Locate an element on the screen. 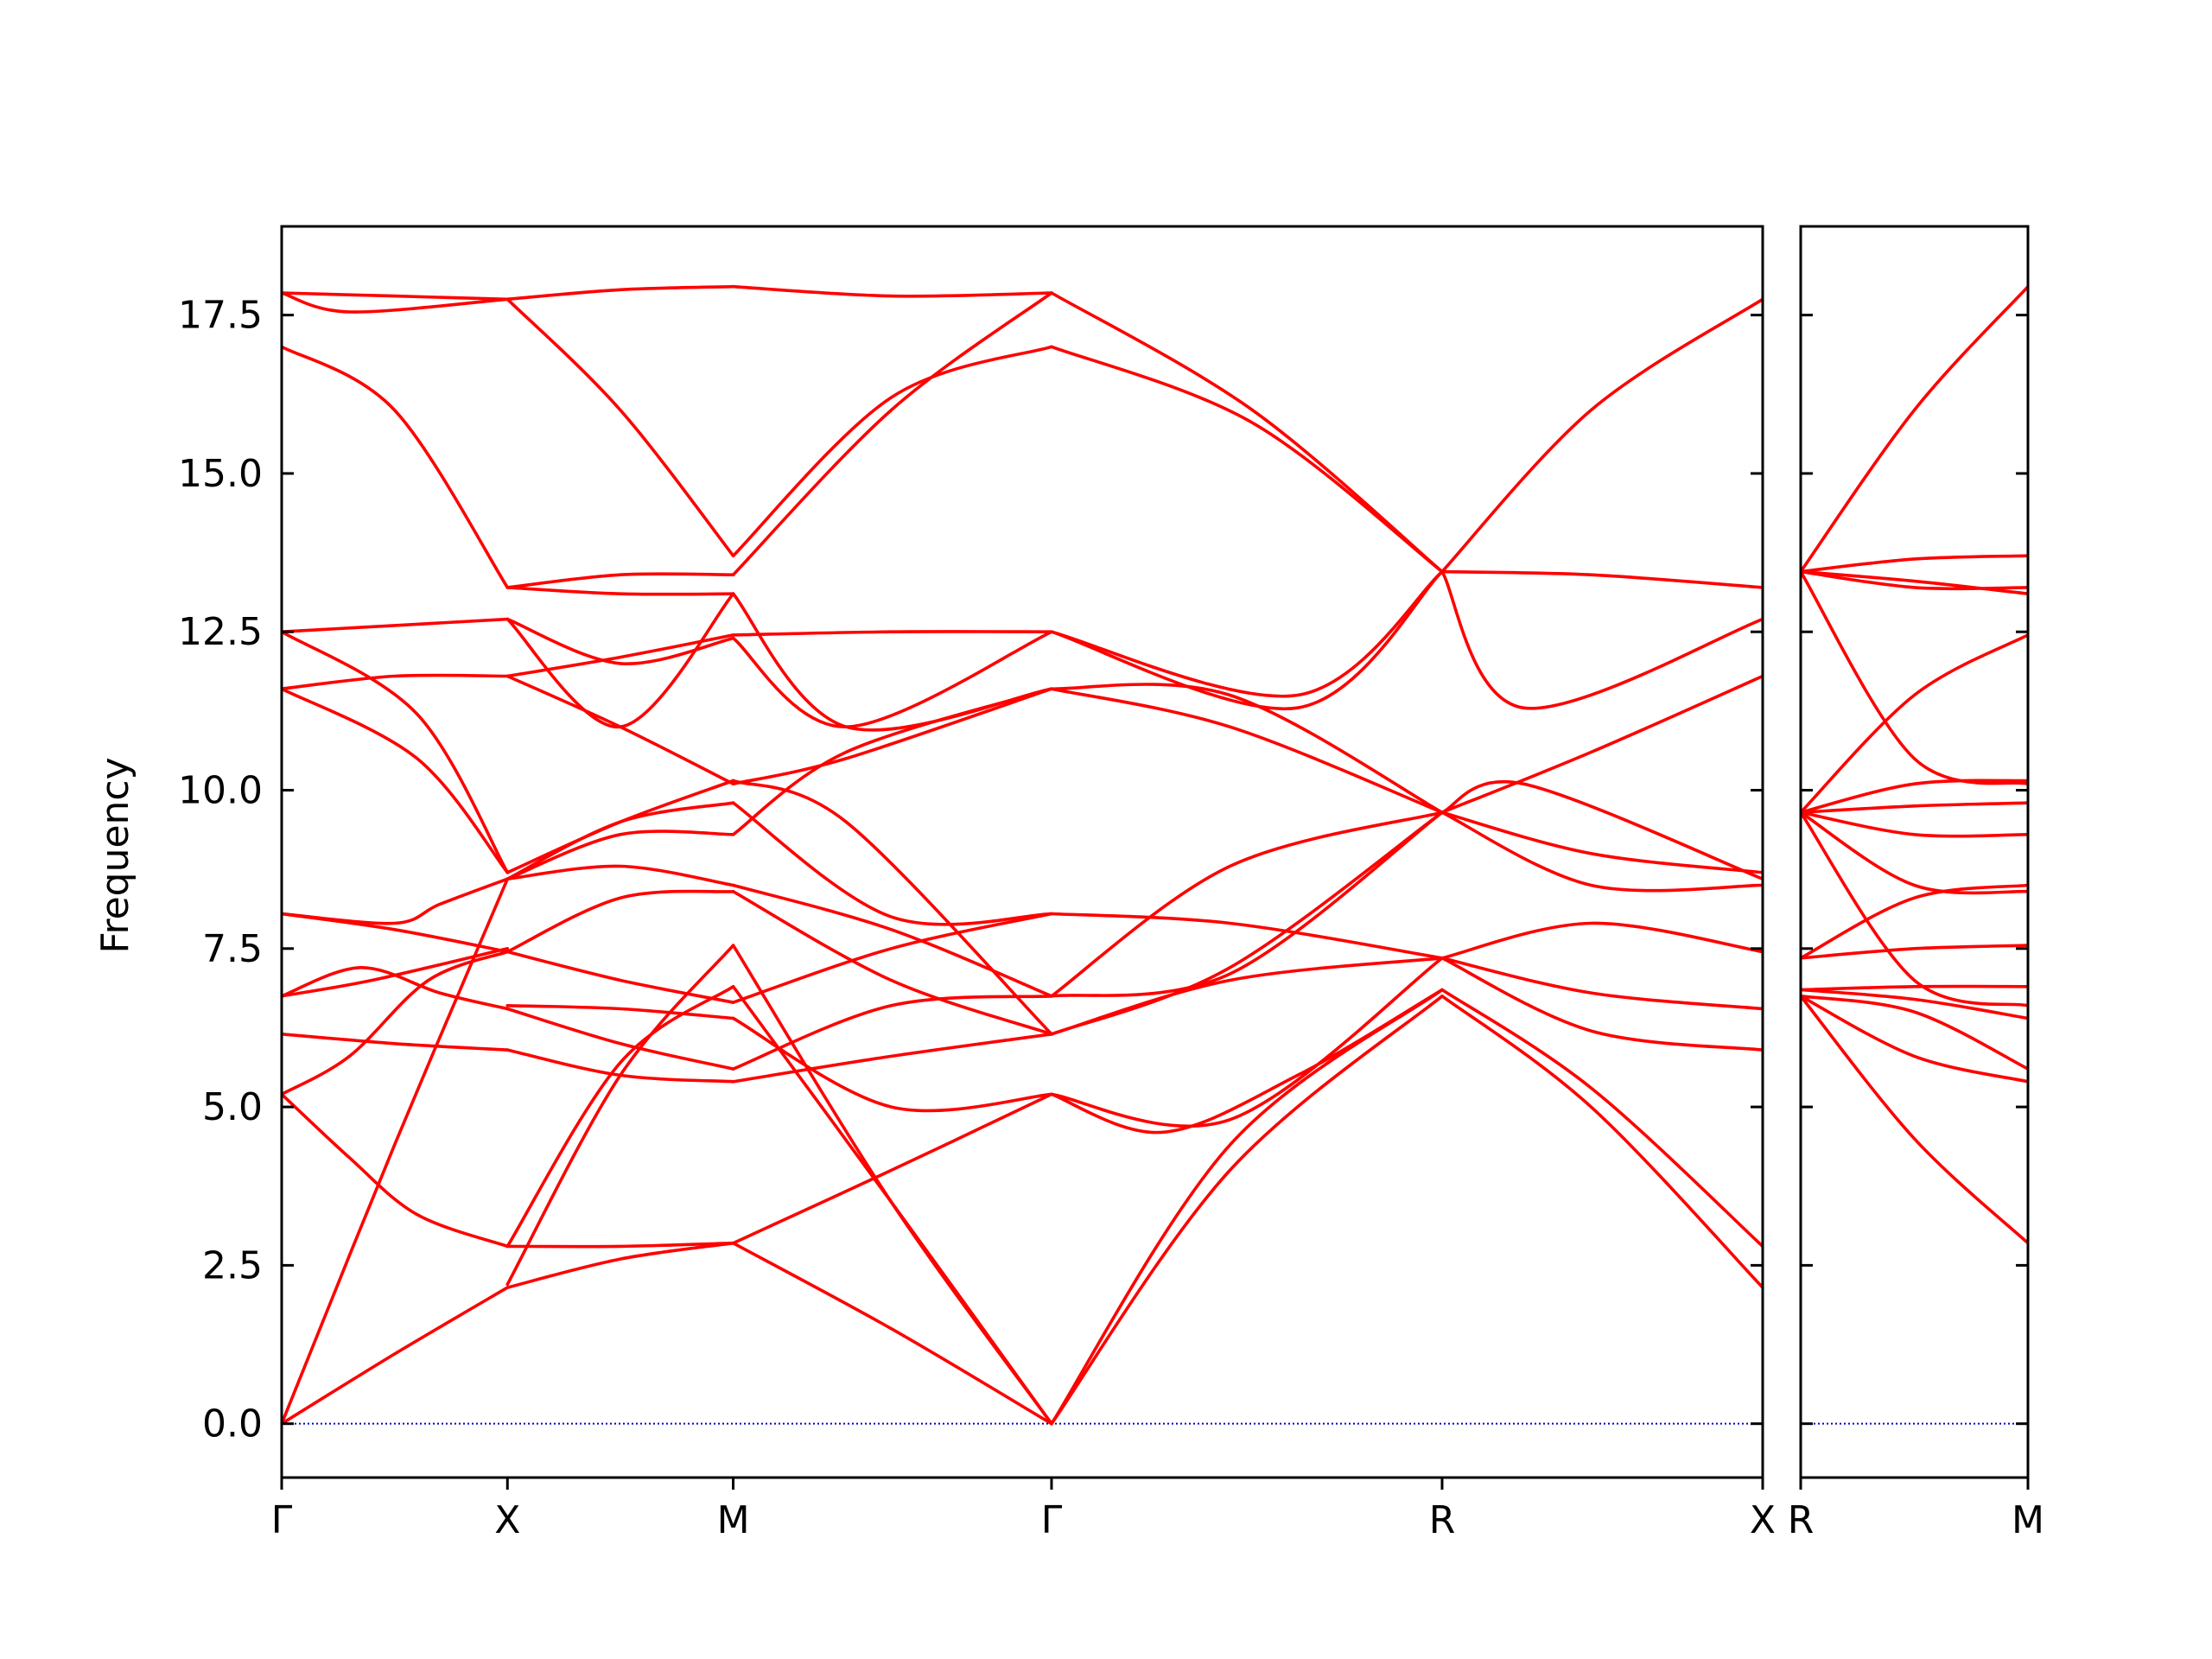 The image size is (2212, 1659). y-tick-label: 7.5 is located at coordinates (232, 949).